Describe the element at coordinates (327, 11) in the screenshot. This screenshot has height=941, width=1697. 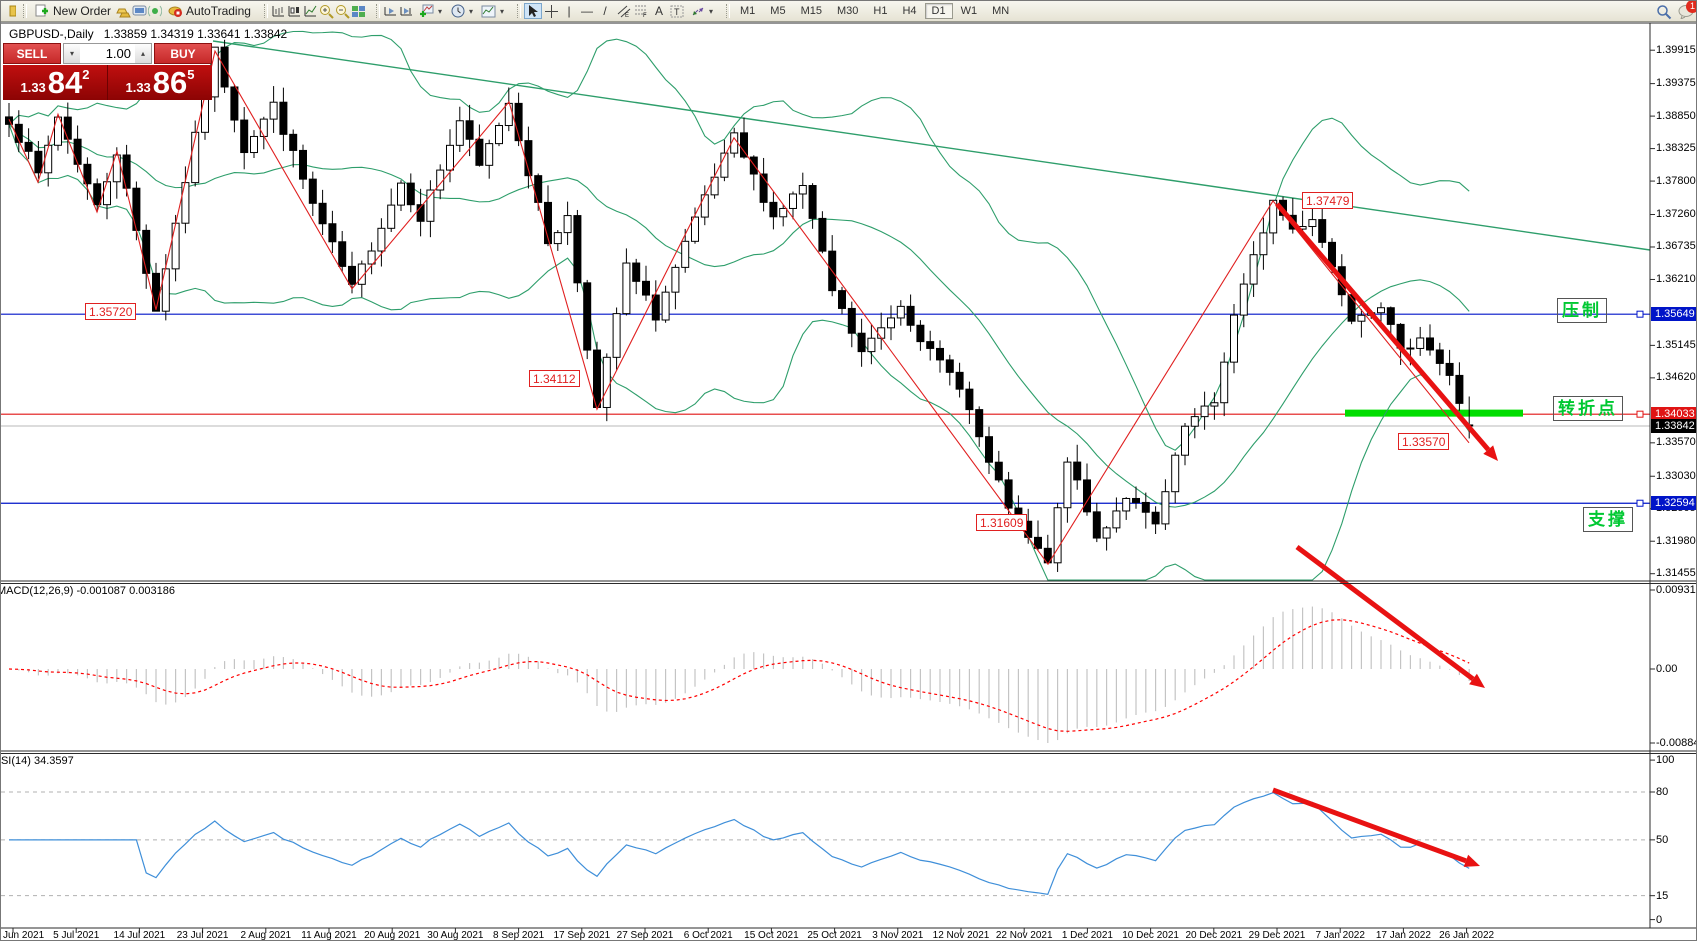
I see `zoom-in-icon` at that location.